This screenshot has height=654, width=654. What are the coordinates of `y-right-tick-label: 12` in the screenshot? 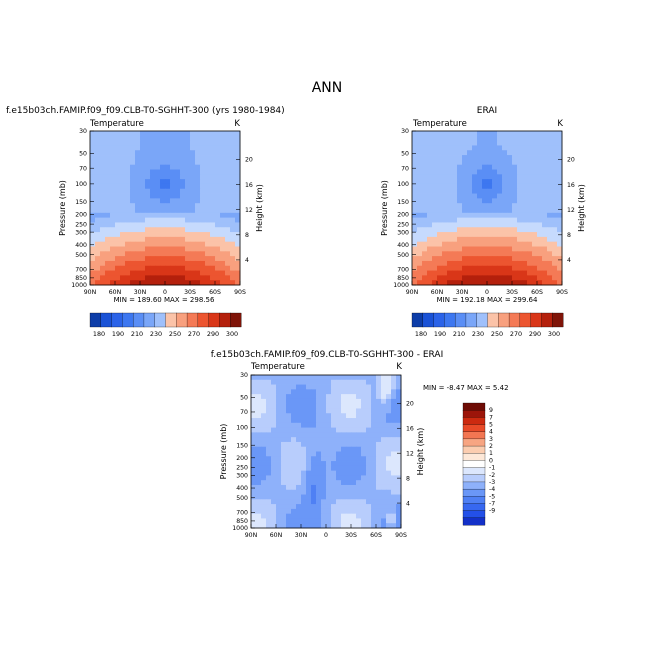 It's located at (410, 453).